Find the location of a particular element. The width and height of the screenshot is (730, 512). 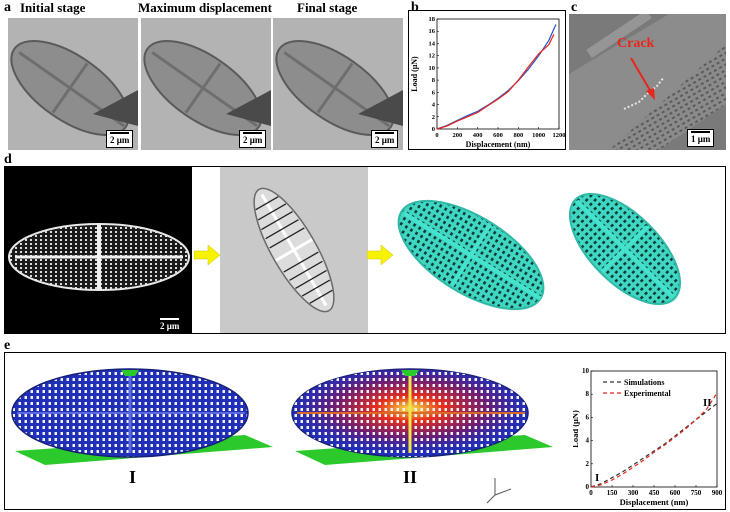

x-tick-label: 450 is located at coordinates (654, 493).